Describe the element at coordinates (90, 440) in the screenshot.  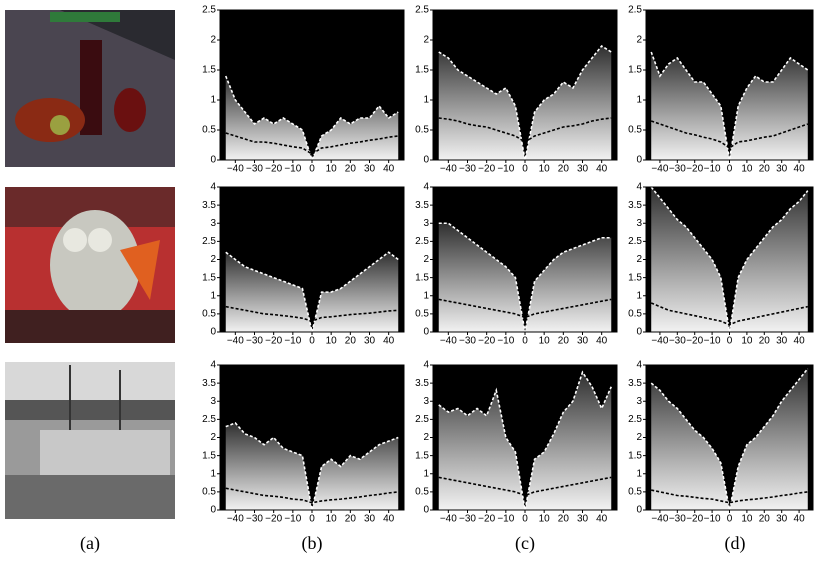
I see `photo-boats` at that location.